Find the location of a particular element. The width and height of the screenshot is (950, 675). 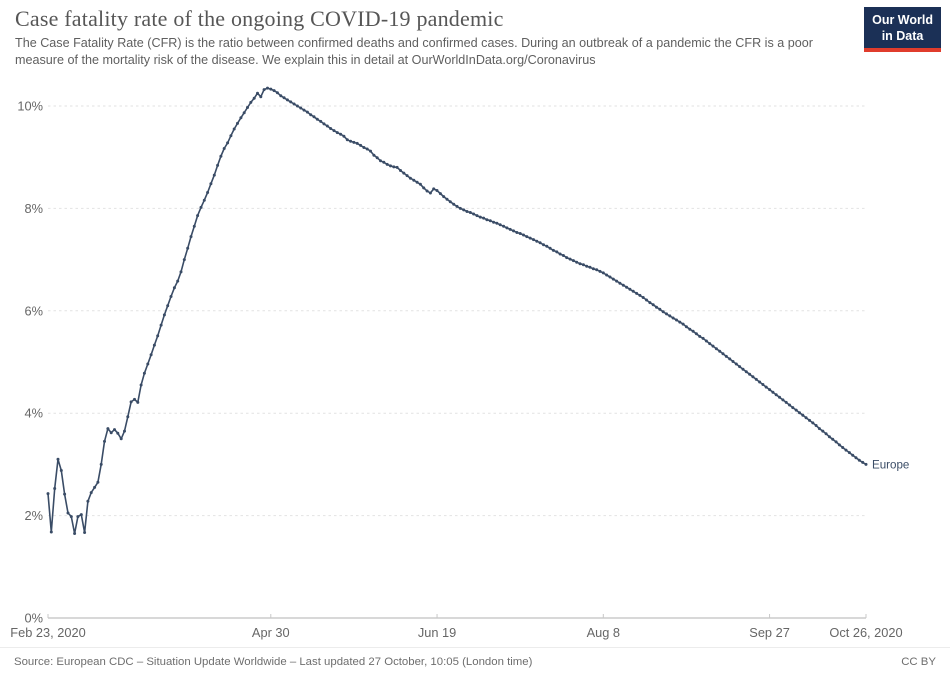

series-end-label: Europe is located at coordinates (890, 464).